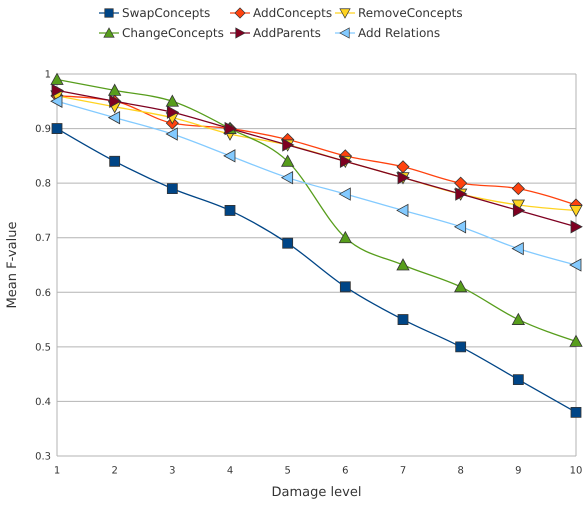  What do you see at coordinates (518, 471) in the screenshot?
I see `x-tick-label: 9` at bounding box center [518, 471].